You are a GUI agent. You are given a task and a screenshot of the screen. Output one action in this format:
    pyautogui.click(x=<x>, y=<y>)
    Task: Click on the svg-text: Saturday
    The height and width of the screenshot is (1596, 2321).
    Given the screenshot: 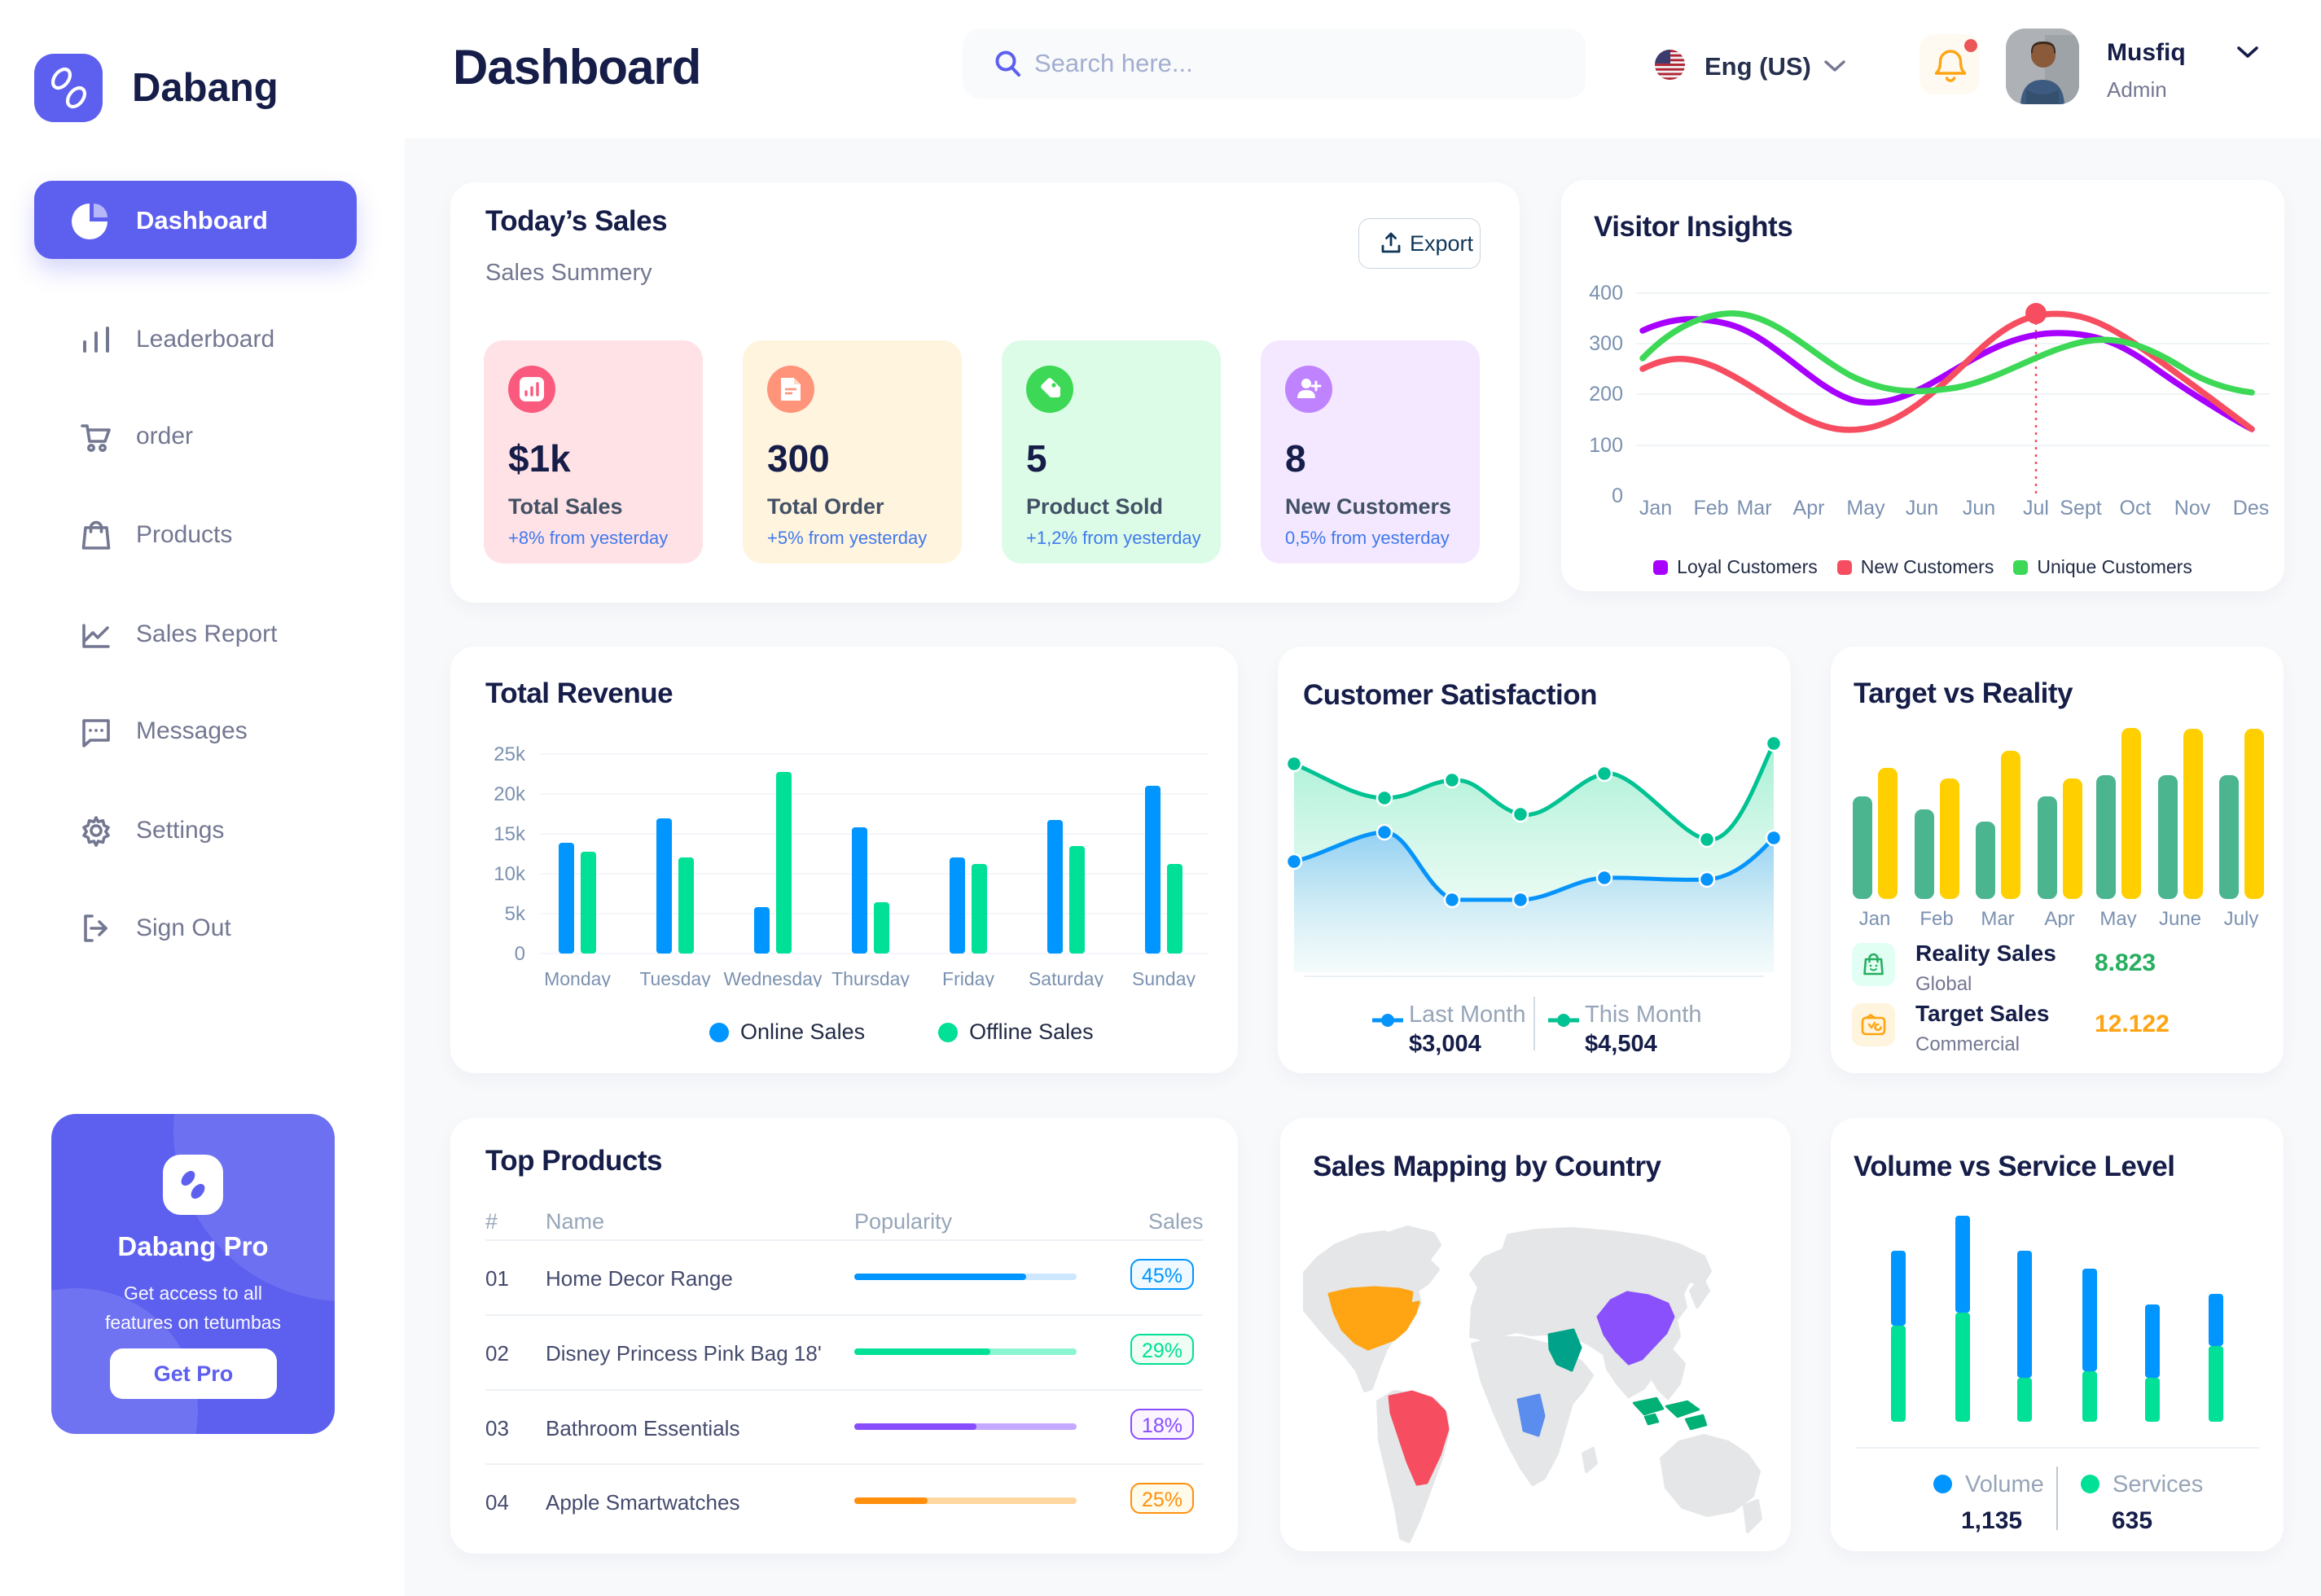 What is the action you would take?
    pyautogui.click(x=1066, y=977)
    